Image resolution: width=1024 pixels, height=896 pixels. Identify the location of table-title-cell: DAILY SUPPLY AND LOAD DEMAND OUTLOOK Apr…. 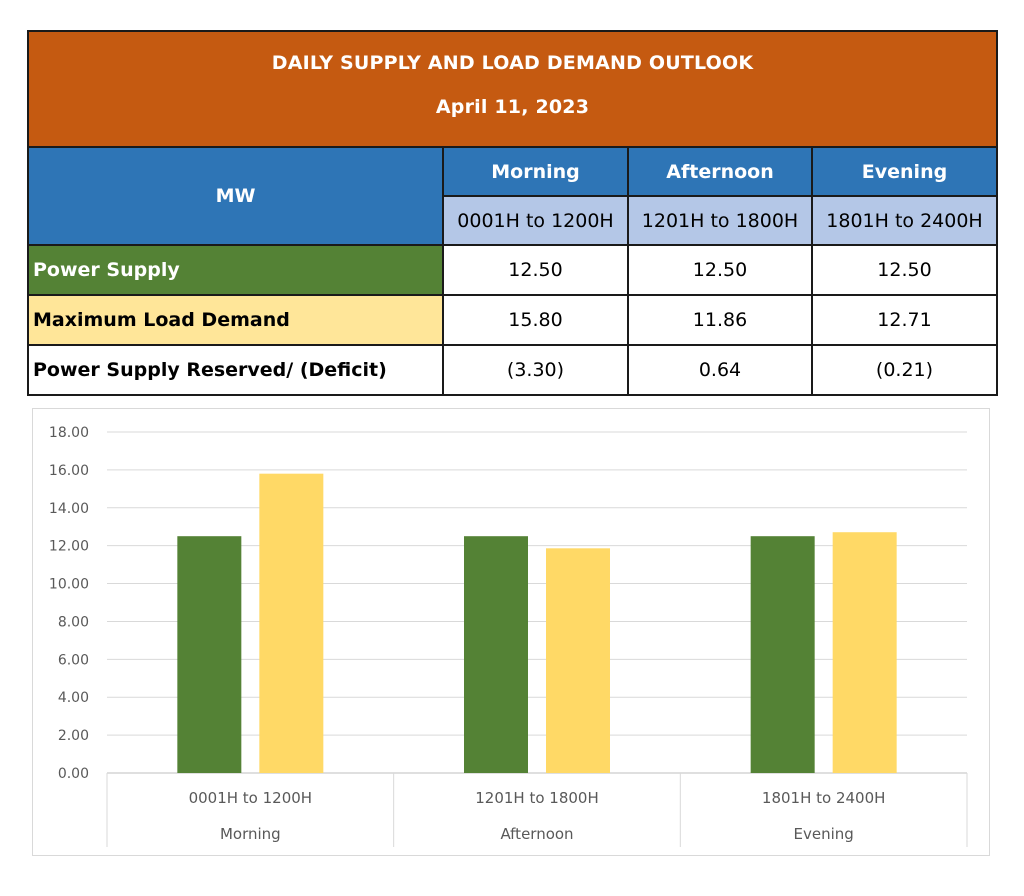
(512, 89).